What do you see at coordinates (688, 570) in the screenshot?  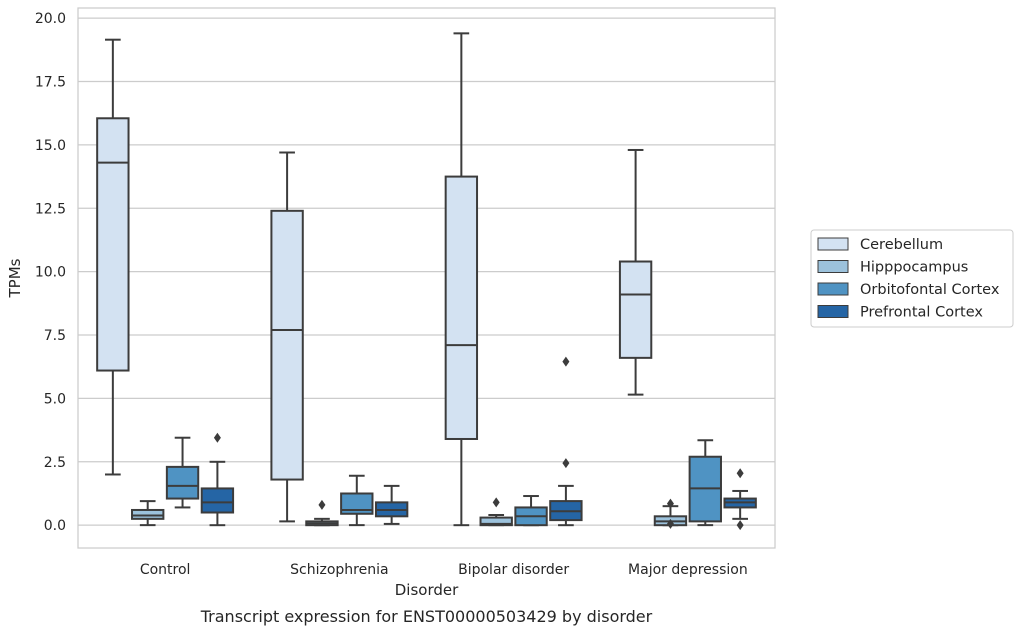 I see `x-tick-label: Major depression` at bounding box center [688, 570].